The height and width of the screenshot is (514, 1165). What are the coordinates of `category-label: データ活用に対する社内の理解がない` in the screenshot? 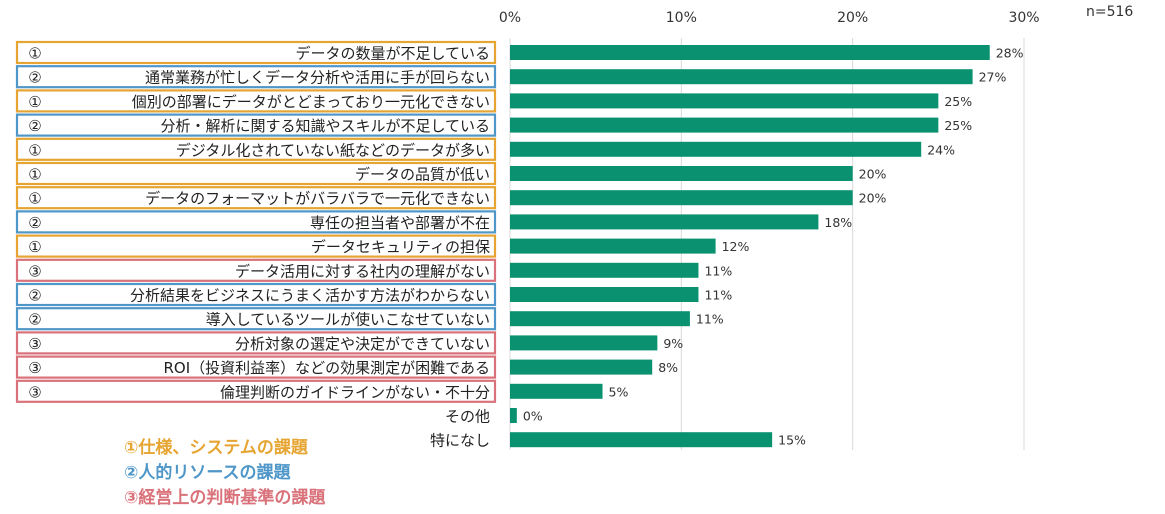 It's located at (362, 271).